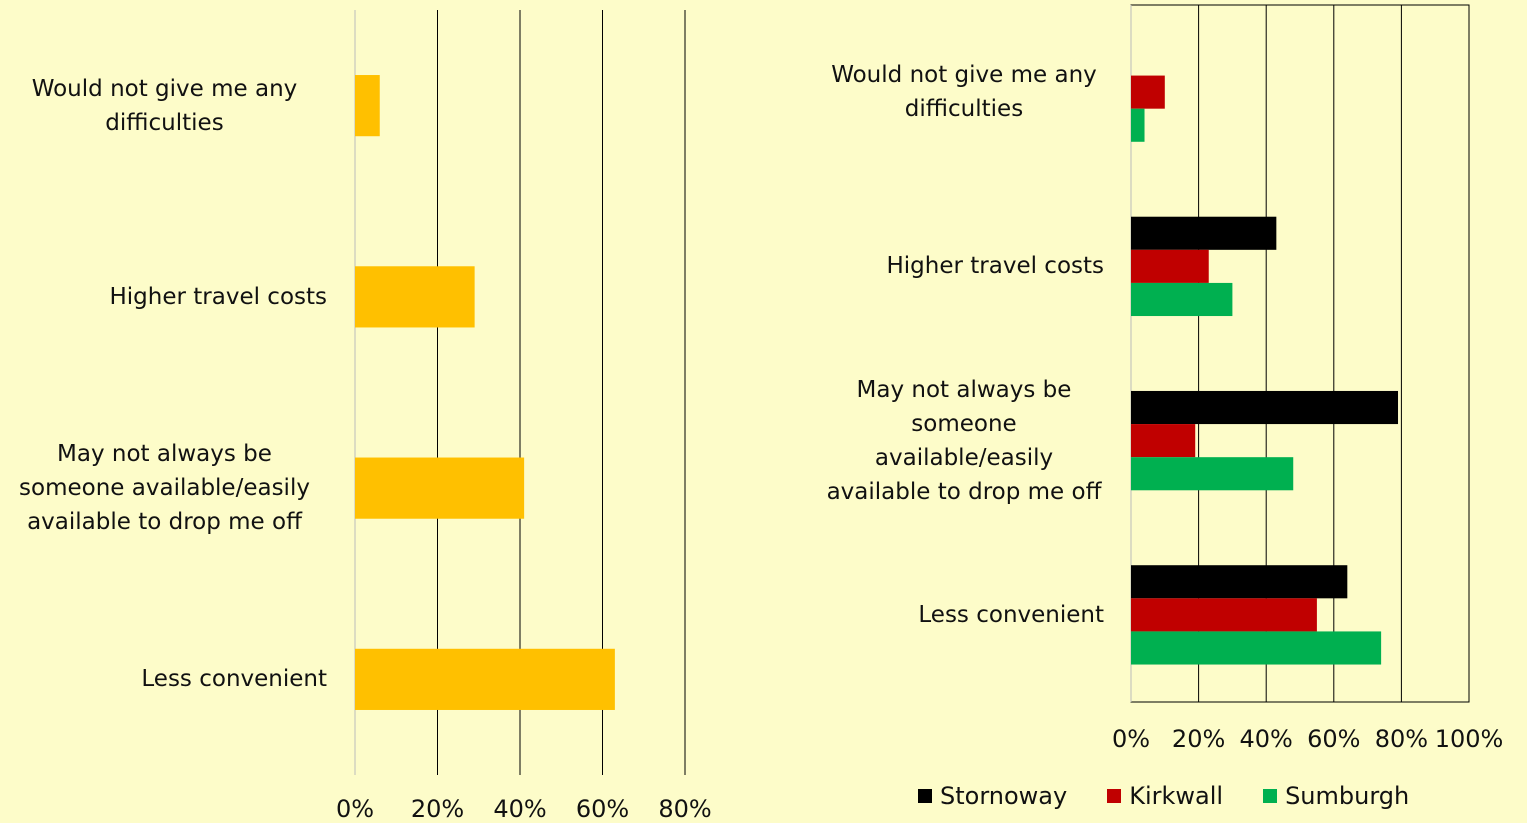 The width and height of the screenshot is (1527, 823). What do you see at coordinates (1004, 796) in the screenshot?
I see `legend-label: Stornoway` at bounding box center [1004, 796].